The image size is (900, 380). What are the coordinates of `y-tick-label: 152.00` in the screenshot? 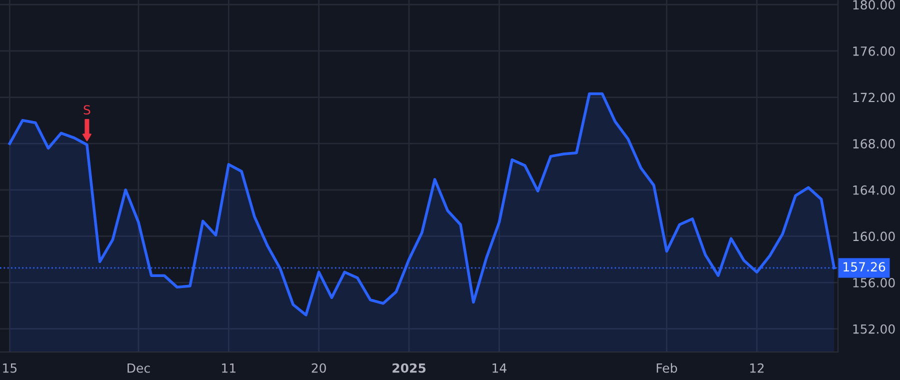 It's located at (874, 329).